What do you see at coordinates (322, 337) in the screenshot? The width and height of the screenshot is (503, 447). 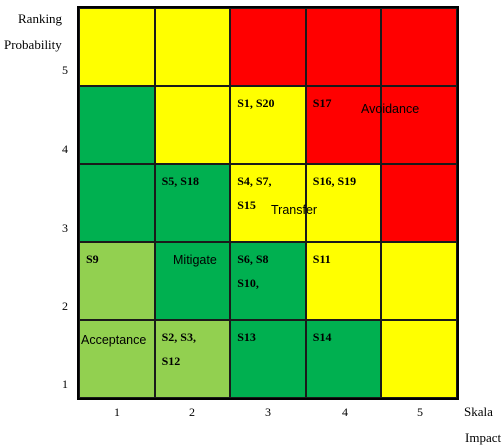 I see `cell-risk-label: S14` at bounding box center [322, 337].